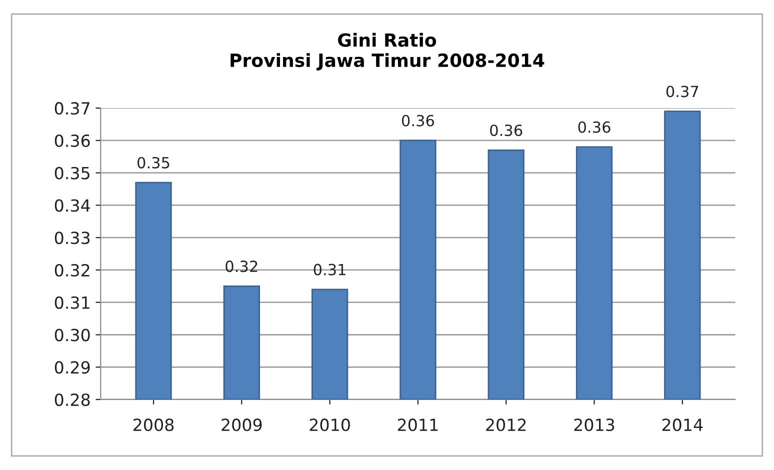 Image resolution: width=774 pixels, height=470 pixels. Describe the element at coordinates (242, 266) in the screenshot. I see `data-label: 0.32` at that location.